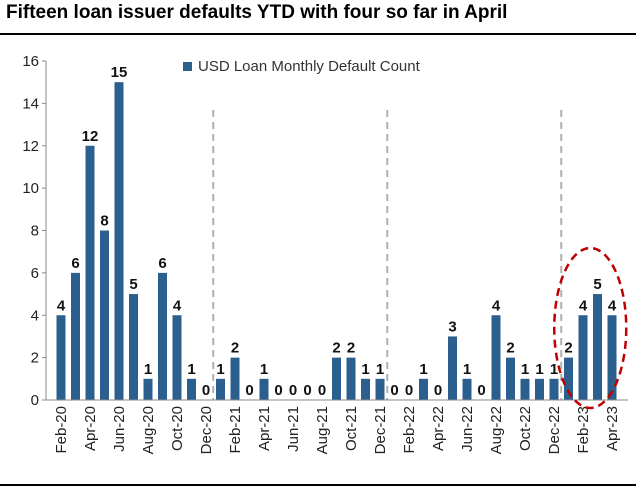 The width and height of the screenshot is (640, 496). I want to click on x-tick-label: Dec-22, so click(554, 430).